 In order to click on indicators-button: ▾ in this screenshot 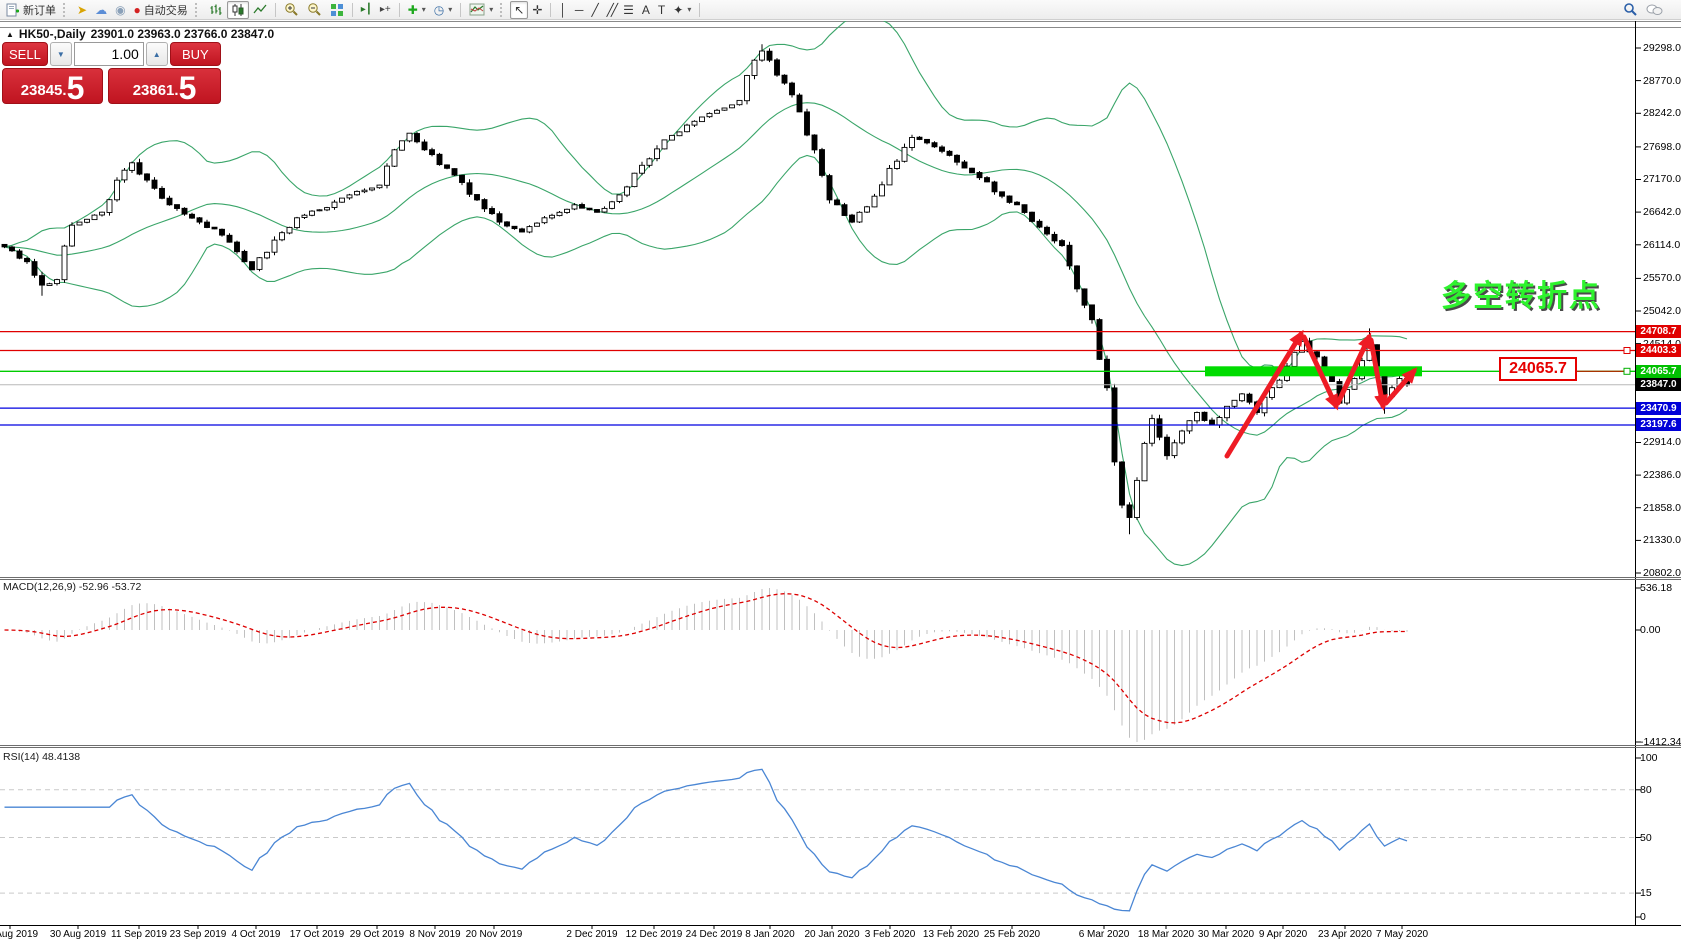, I will do `click(481, 10)`.